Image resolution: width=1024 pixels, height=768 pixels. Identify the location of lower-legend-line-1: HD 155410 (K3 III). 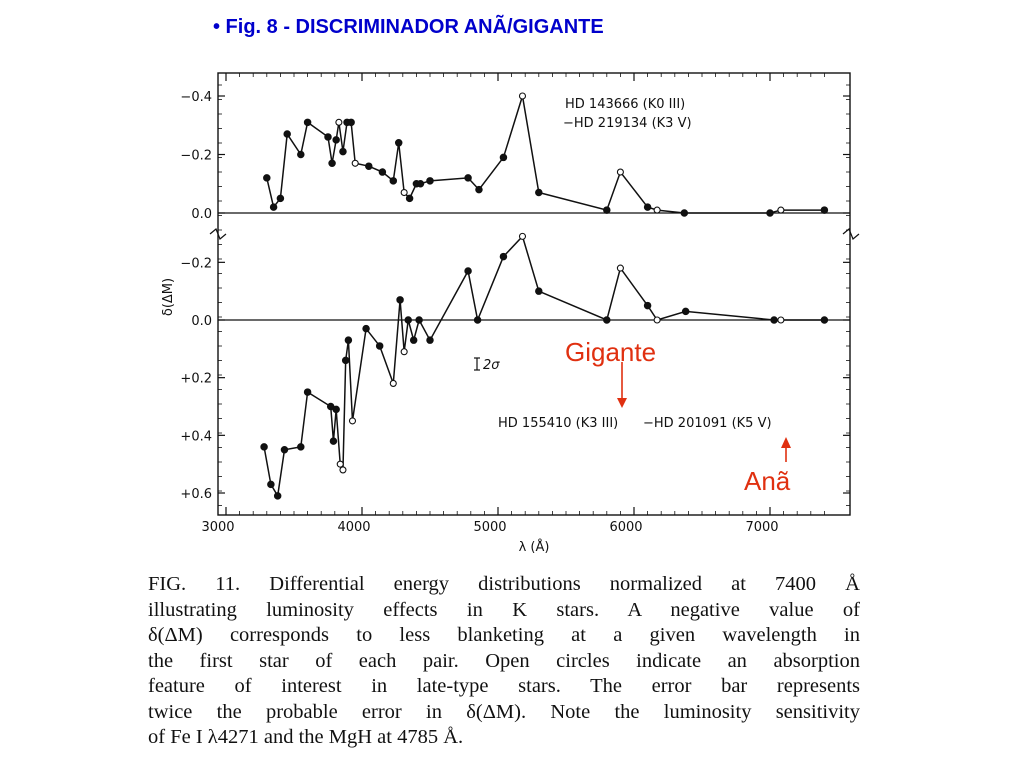
(558, 423).